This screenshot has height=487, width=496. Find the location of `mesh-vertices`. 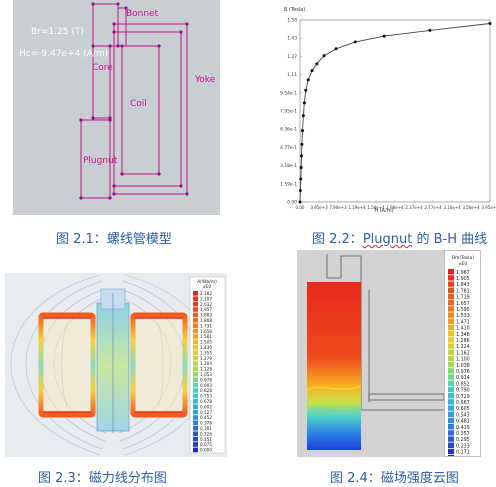

mesh-vertices is located at coordinates (134, 101).